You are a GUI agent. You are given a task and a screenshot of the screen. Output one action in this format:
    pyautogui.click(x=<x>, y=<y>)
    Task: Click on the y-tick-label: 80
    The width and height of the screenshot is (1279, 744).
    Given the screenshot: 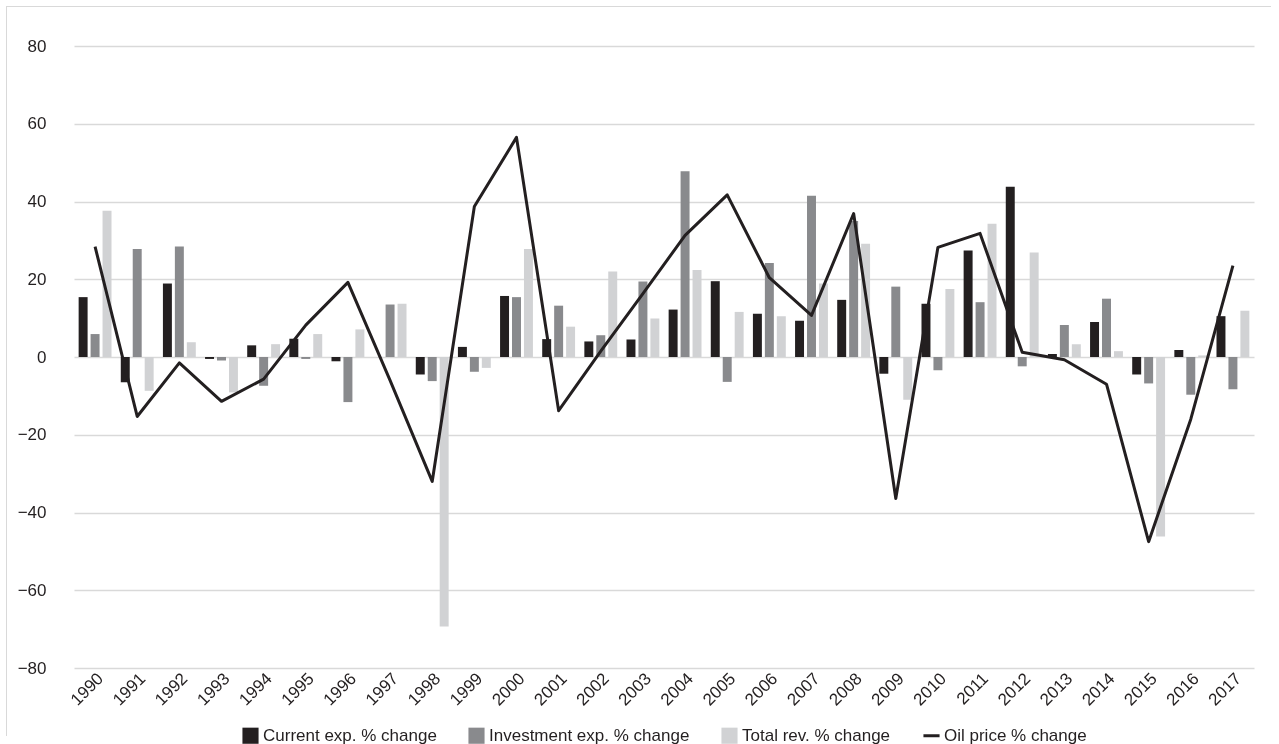 What is the action you would take?
    pyautogui.click(x=37, y=46)
    